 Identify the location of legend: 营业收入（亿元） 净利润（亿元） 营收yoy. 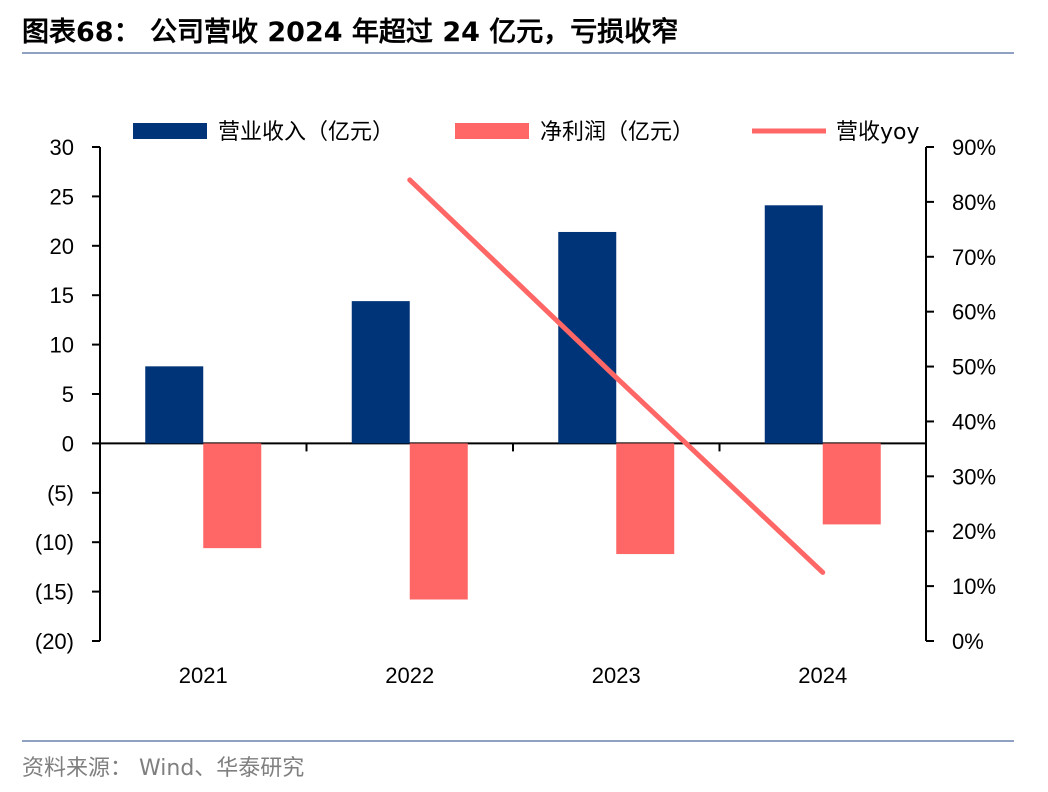
(526, 132).